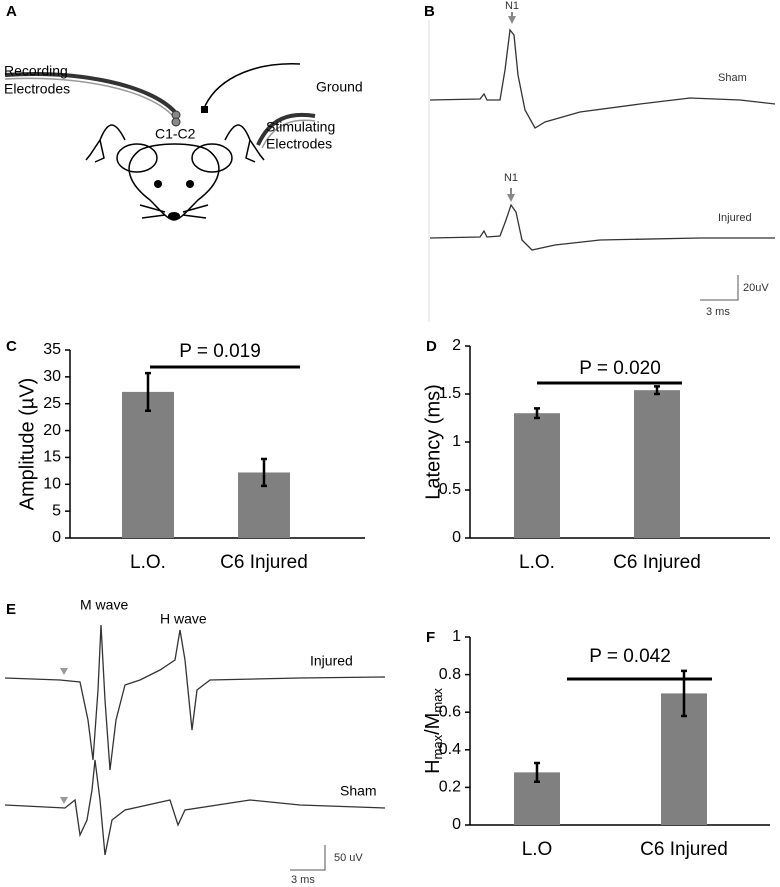  What do you see at coordinates (174, 216) in the screenshot?
I see `nose` at bounding box center [174, 216].